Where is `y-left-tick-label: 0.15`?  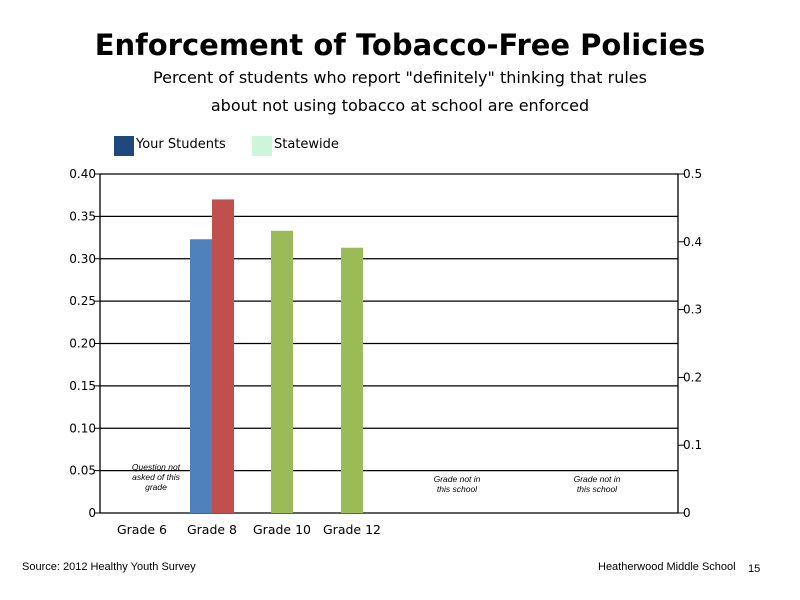 y-left-tick-label: 0.15 is located at coordinates (82, 386).